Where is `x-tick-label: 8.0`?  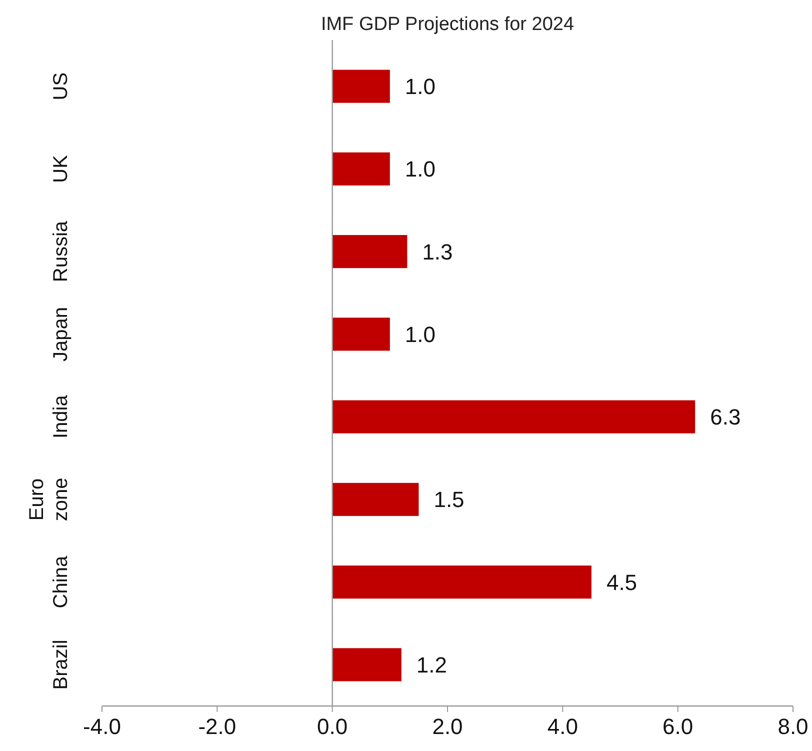 x-tick-label: 8.0 is located at coordinates (793, 726).